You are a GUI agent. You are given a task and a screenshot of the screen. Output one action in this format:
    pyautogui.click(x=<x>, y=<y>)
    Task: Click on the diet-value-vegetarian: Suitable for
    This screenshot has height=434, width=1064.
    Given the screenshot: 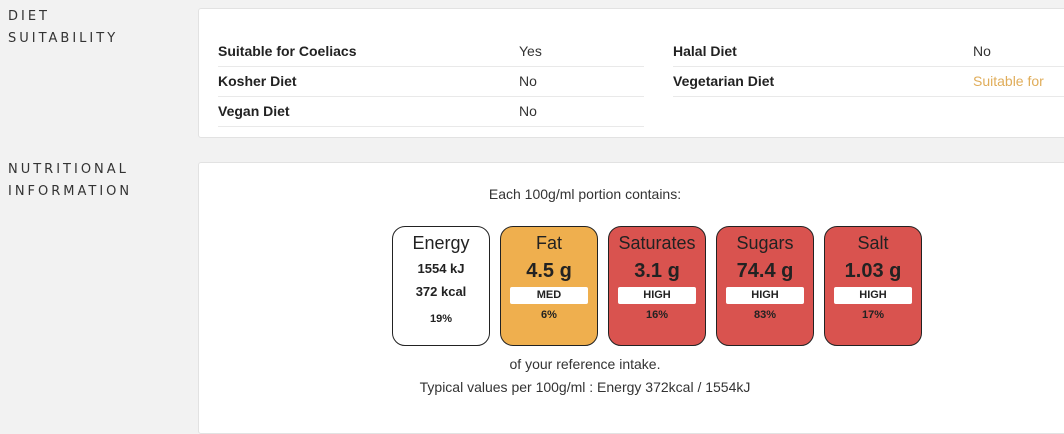 What is the action you would take?
    pyautogui.click(x=1008, y=81)
    